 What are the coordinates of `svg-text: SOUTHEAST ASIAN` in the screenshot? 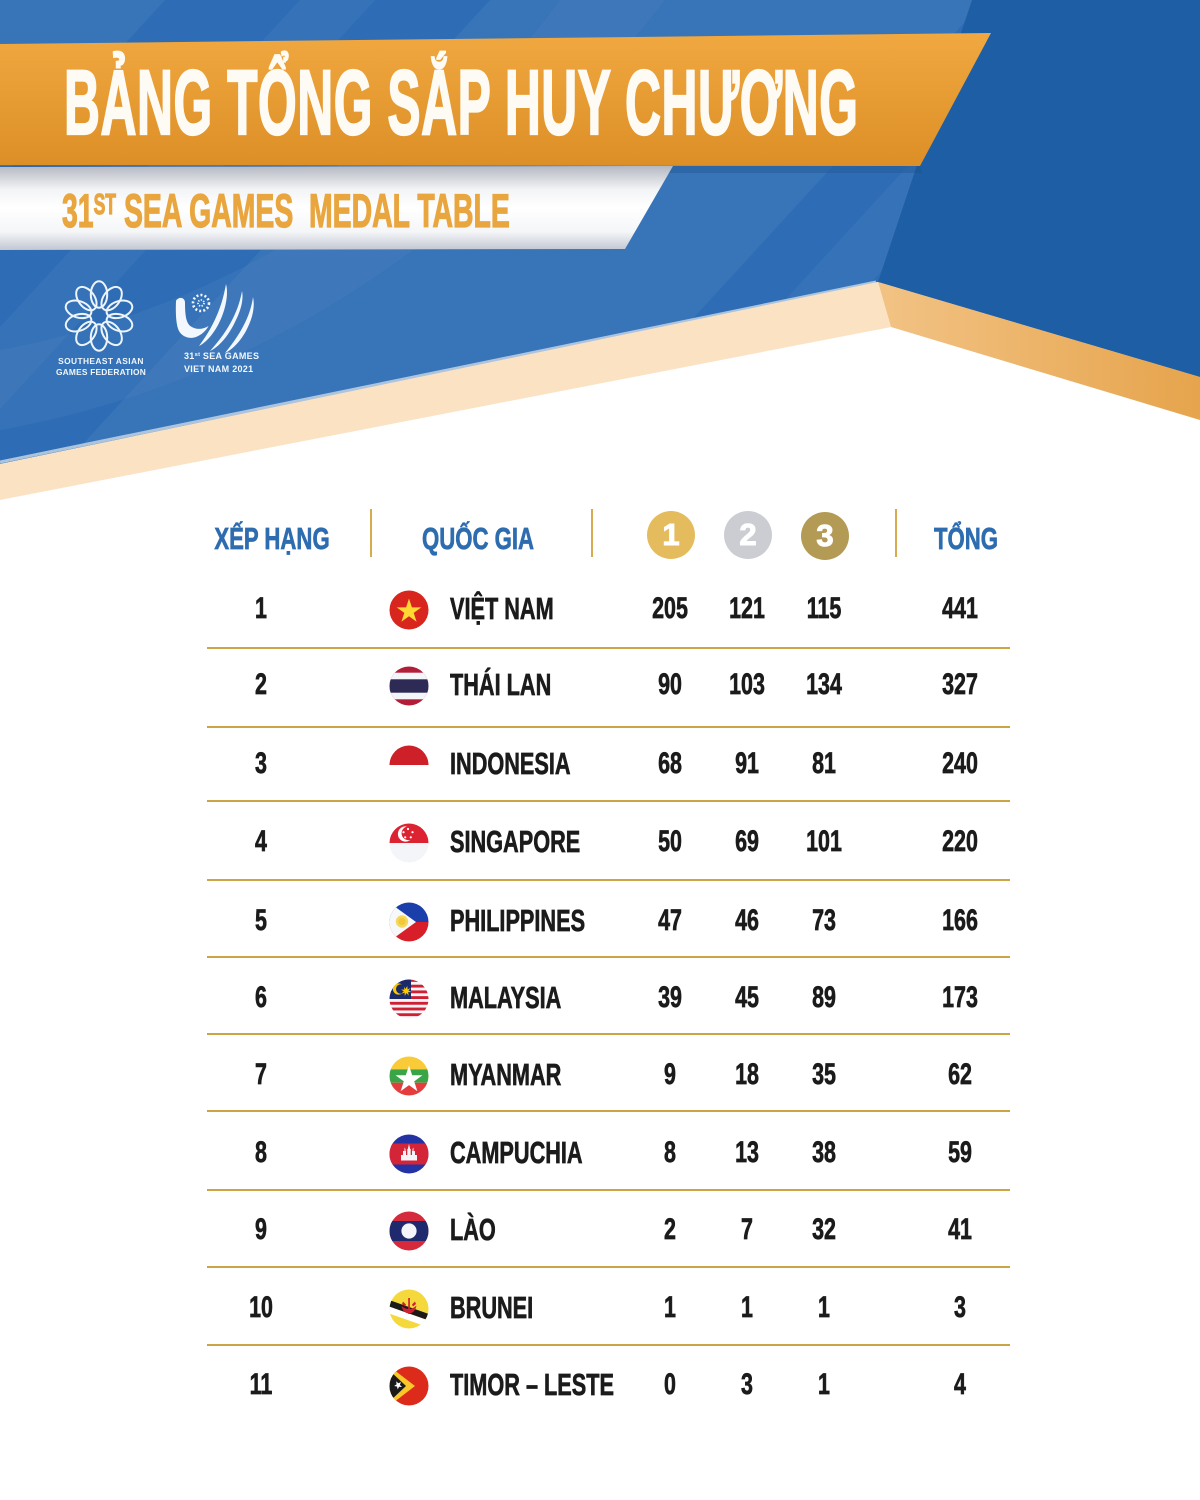 It's located at (101, 361).